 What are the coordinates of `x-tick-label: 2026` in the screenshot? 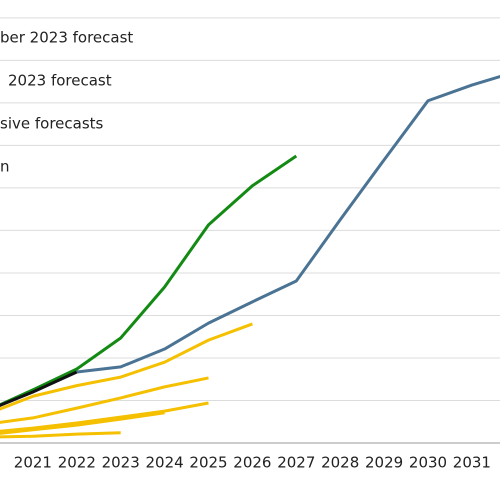 It's located at (252, 463).